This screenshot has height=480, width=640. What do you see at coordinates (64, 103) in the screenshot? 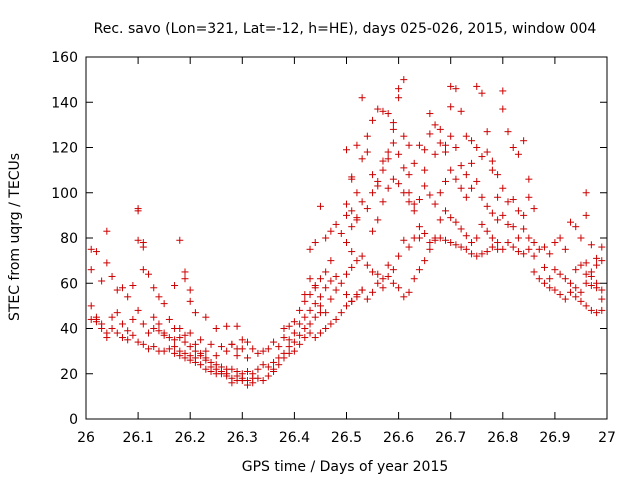
I see `y-tick-label: 140` at bounding box center [64, 103].